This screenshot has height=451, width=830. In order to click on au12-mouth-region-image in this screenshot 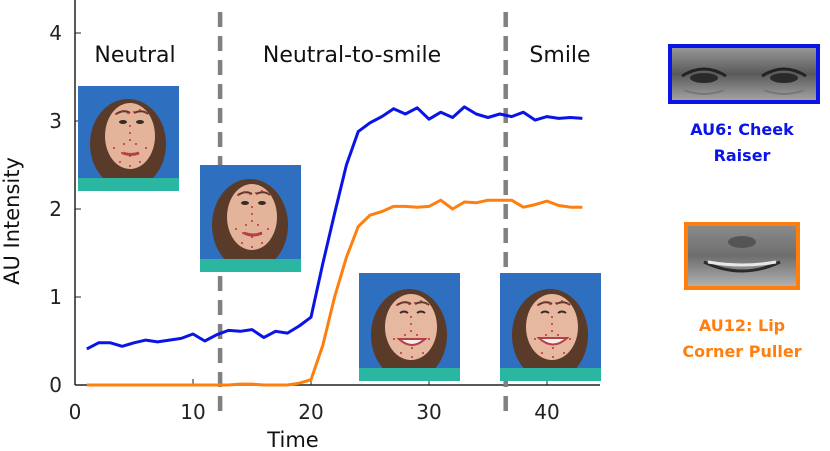, I will do `click(742, 256)`.